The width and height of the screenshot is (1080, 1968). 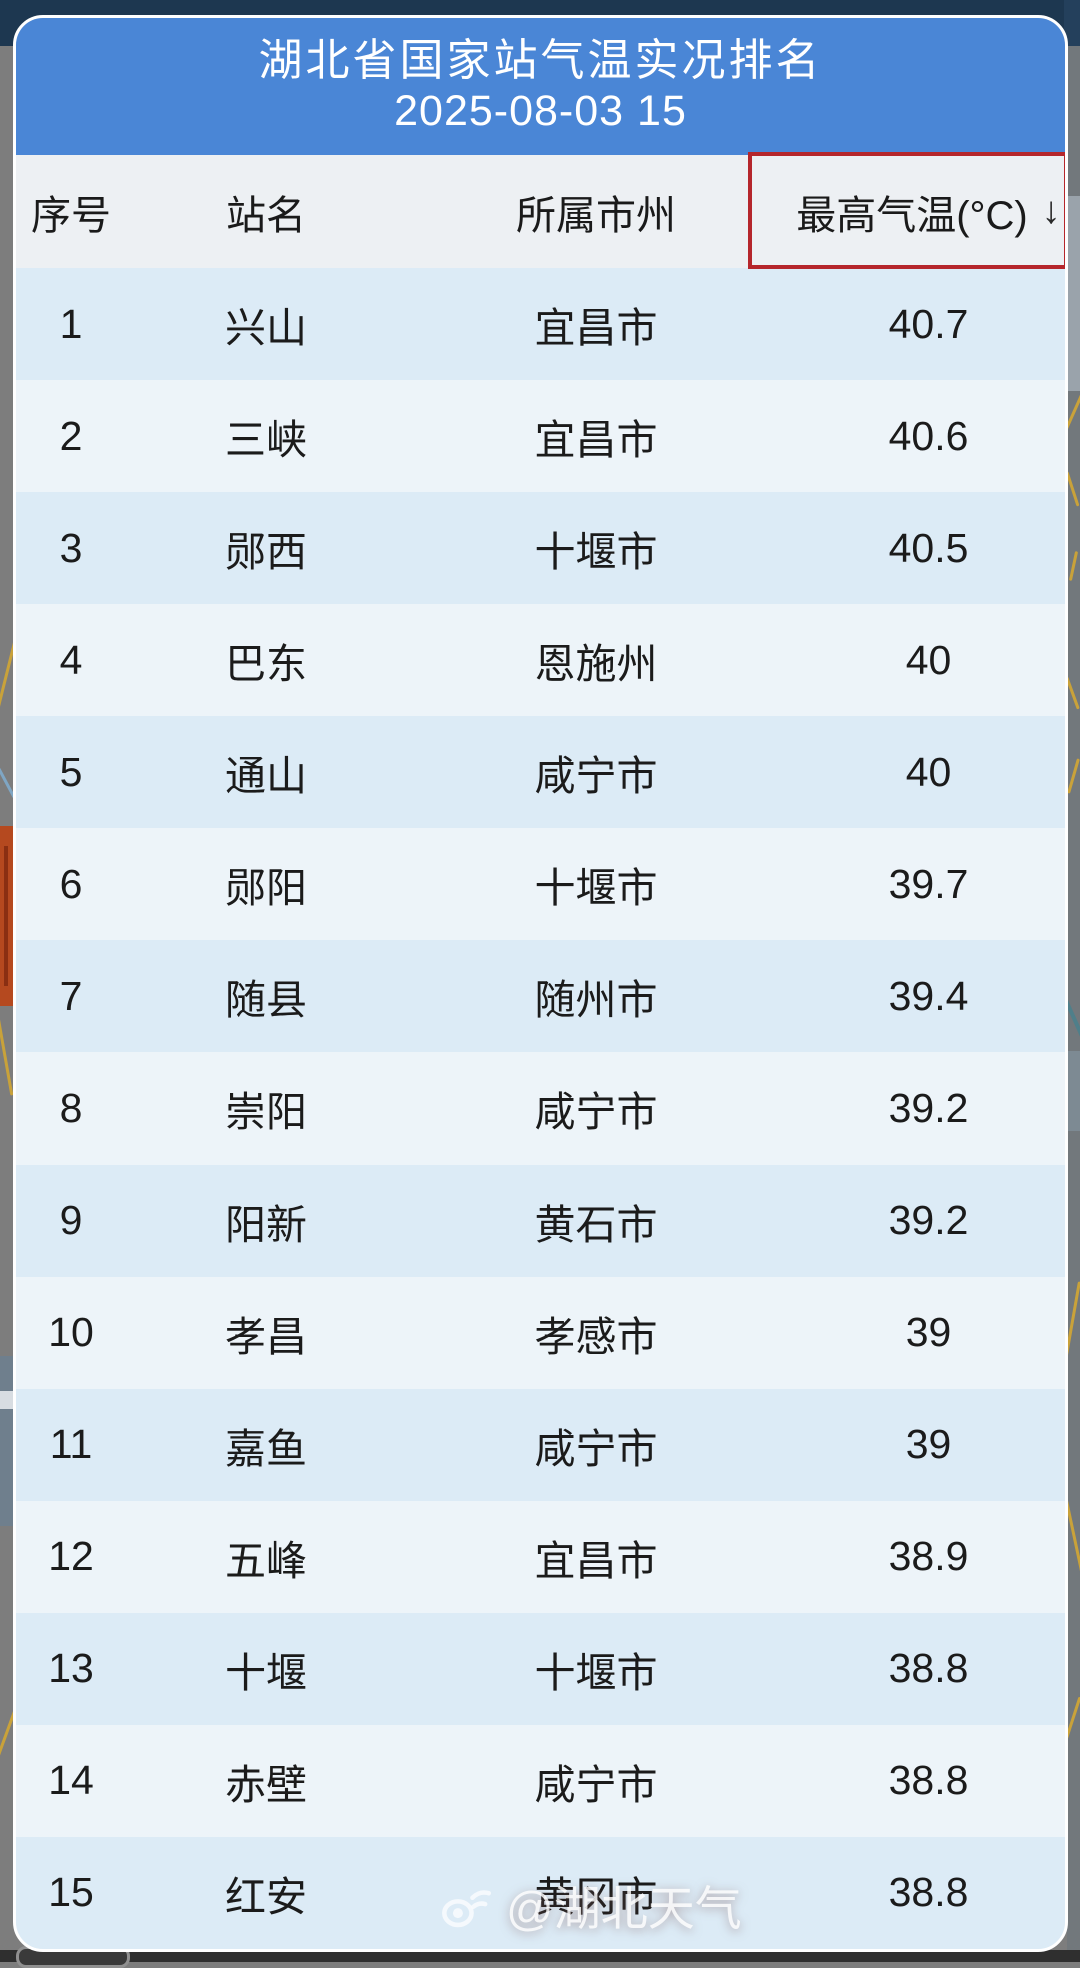 I want to click on rank-cell: 10, so click(x=71, y=1332).